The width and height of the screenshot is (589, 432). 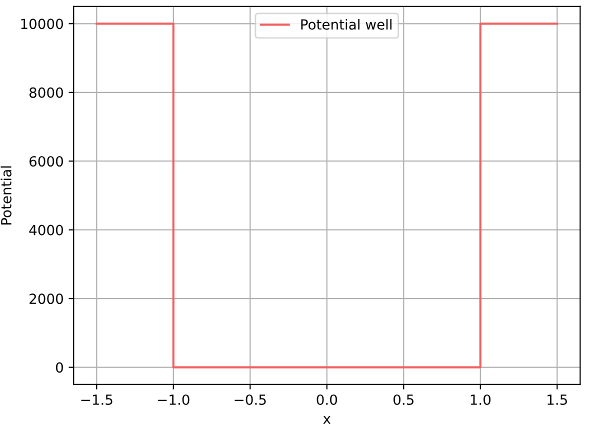 I want to click on x-tick-label: −1.0, so click(x=174, y=399).